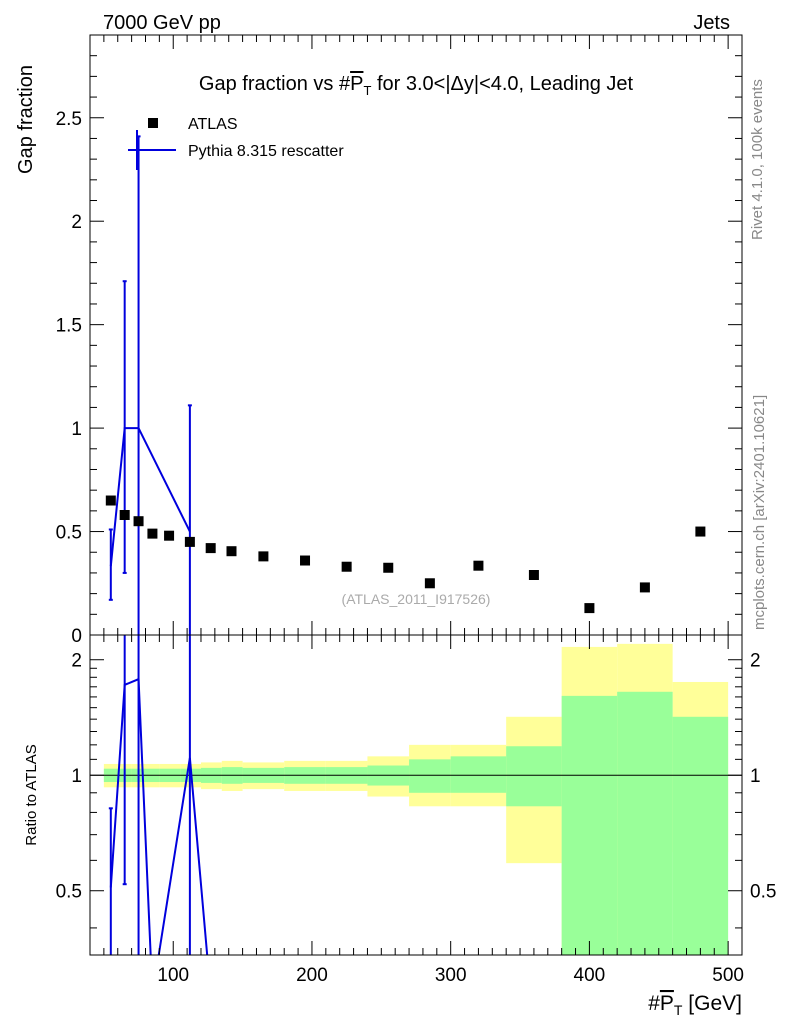 This screenshot has width=786, height=1024. What do you see at coordinates (162, 23) in the screenshot?
I see `header-left: 7000 GeV pp` at bounding box center [162, 23].